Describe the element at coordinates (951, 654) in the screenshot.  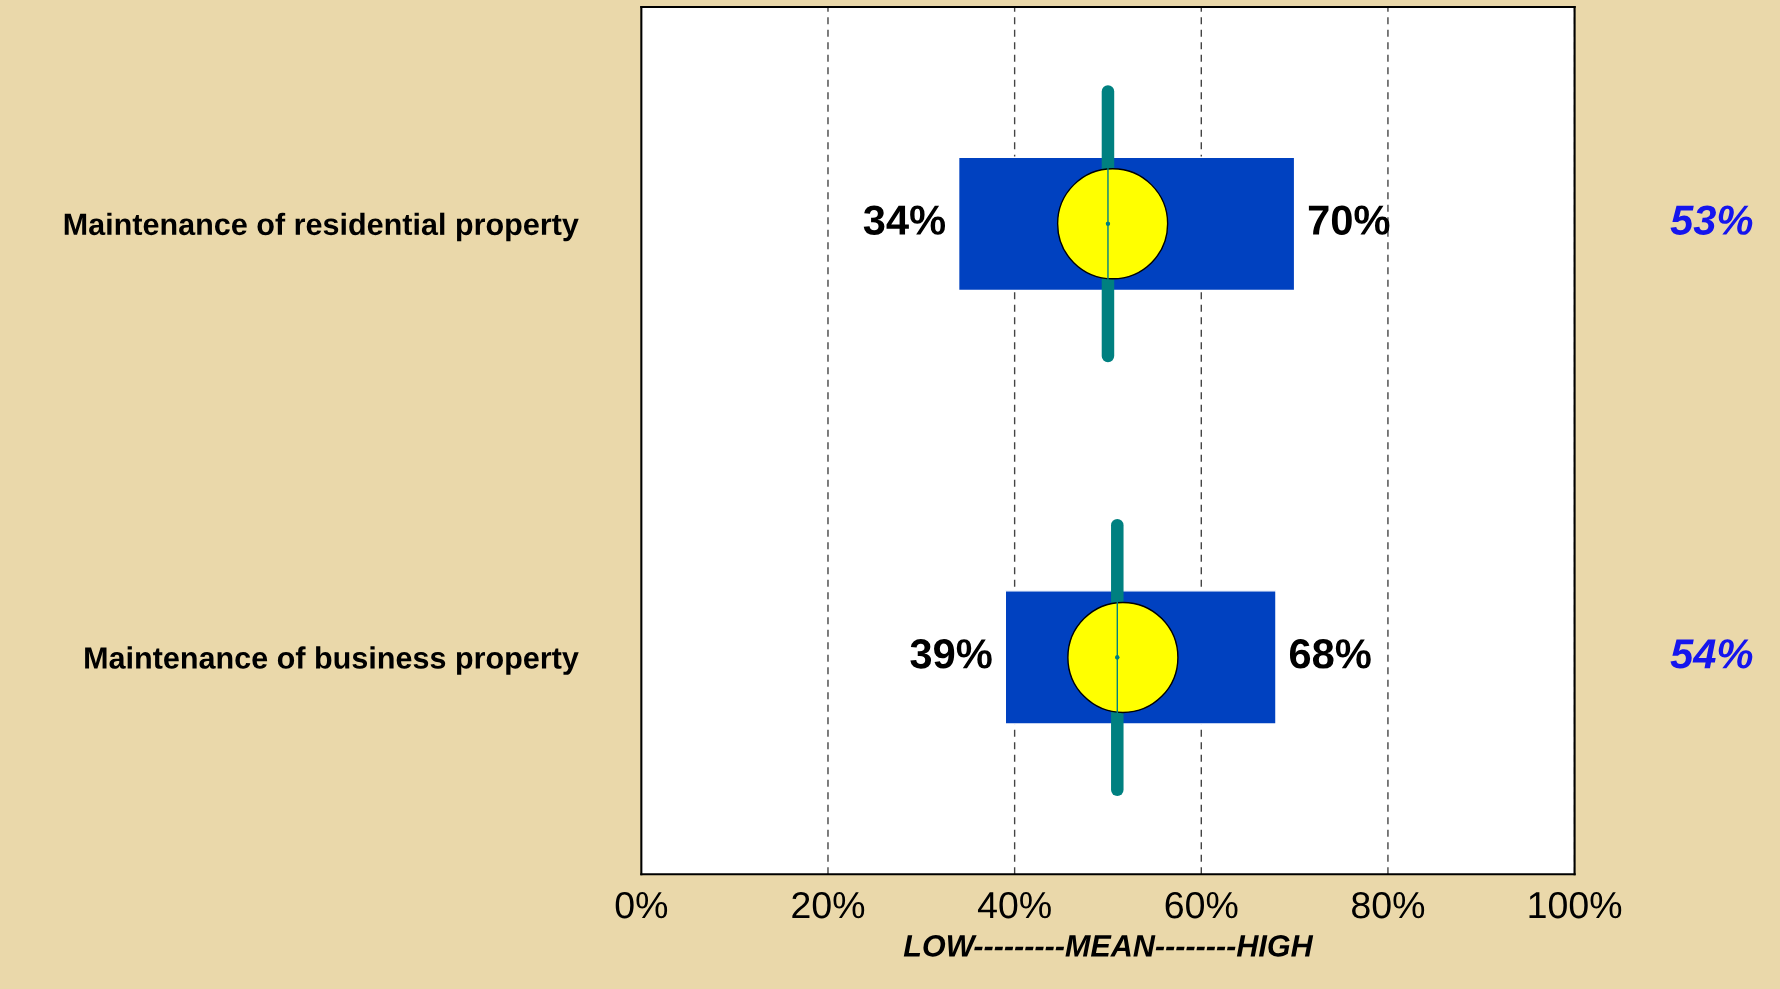
I see `annotation: 39%` at that location.